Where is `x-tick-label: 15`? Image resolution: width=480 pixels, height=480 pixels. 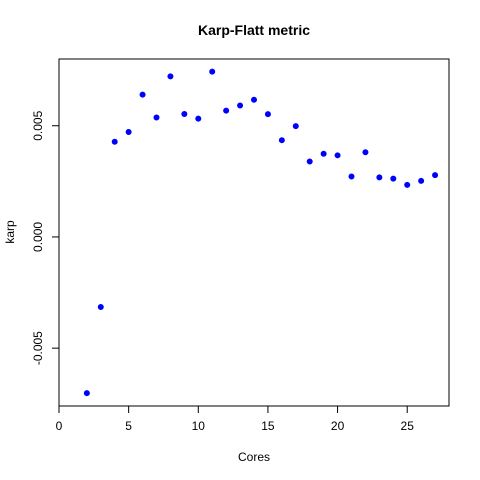
x-tick-label: 15 is located at coordinates (268, 426).